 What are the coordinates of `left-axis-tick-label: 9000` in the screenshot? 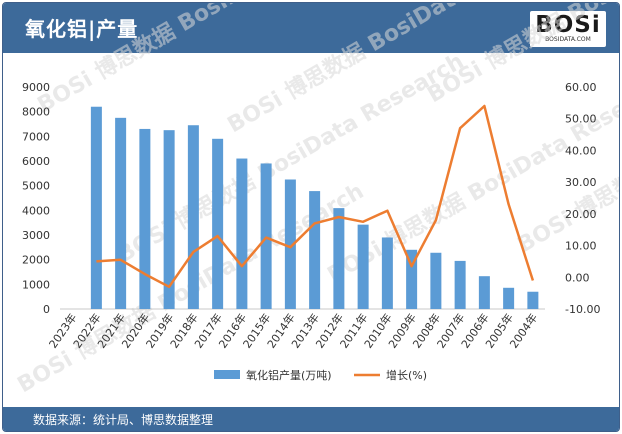 It's located at (36, 87).